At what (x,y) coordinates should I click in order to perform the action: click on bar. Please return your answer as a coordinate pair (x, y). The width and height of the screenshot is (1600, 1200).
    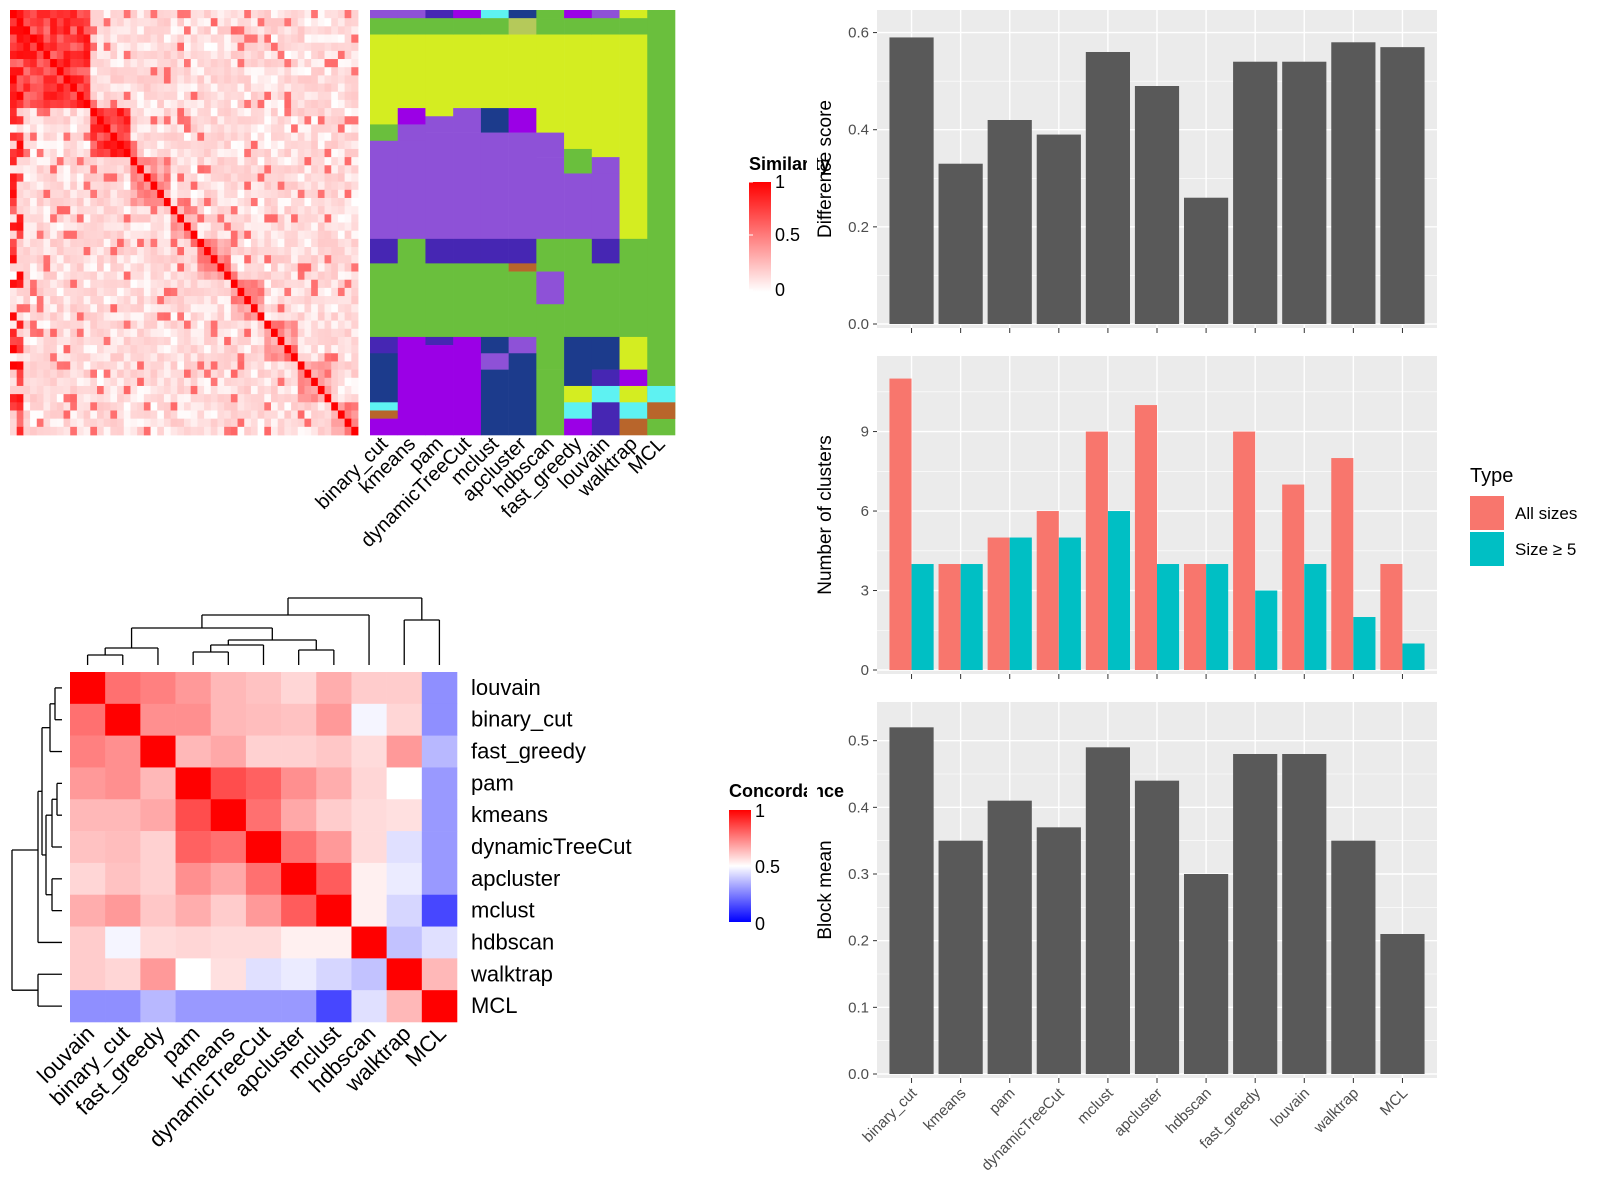
    Looking at the image, I should click on (1353, 957).